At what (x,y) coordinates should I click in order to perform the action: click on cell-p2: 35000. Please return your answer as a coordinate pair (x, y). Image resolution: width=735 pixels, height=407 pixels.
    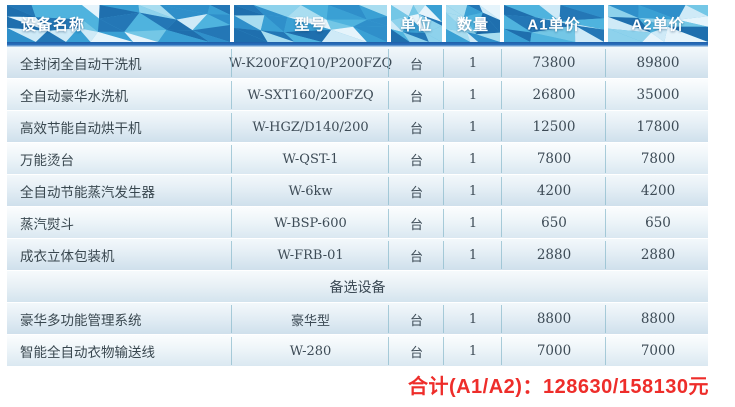
    Looking at the image, I should click on (658, 95).